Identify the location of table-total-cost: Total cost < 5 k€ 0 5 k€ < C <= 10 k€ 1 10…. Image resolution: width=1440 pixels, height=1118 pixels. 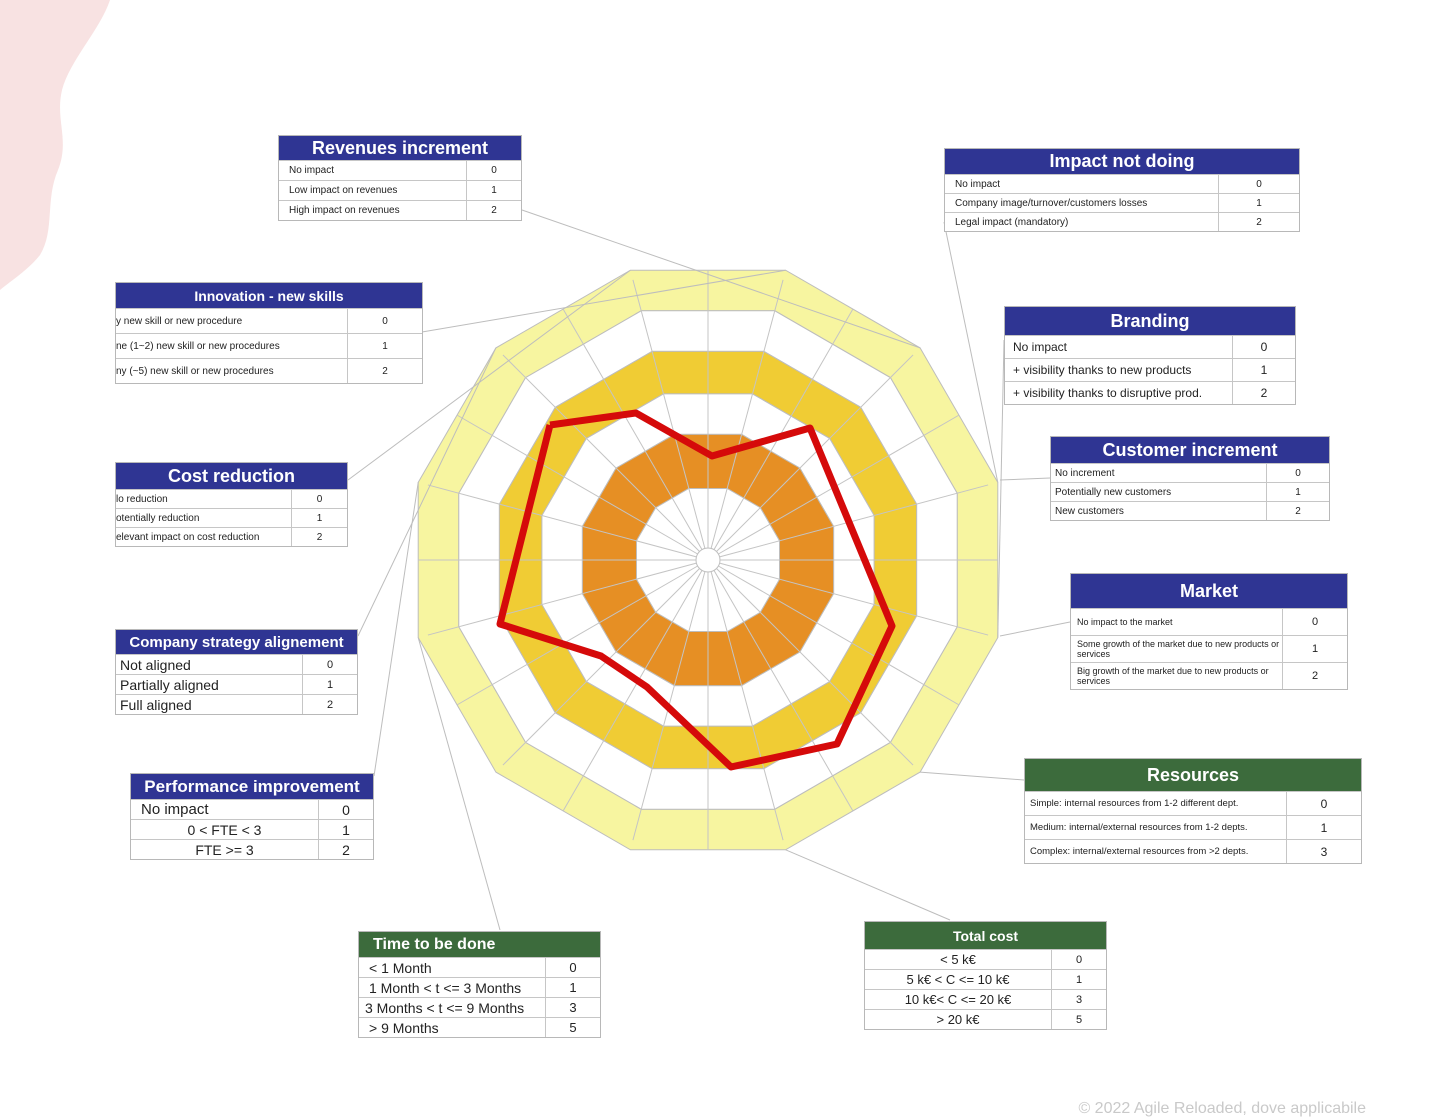
(985, 975).